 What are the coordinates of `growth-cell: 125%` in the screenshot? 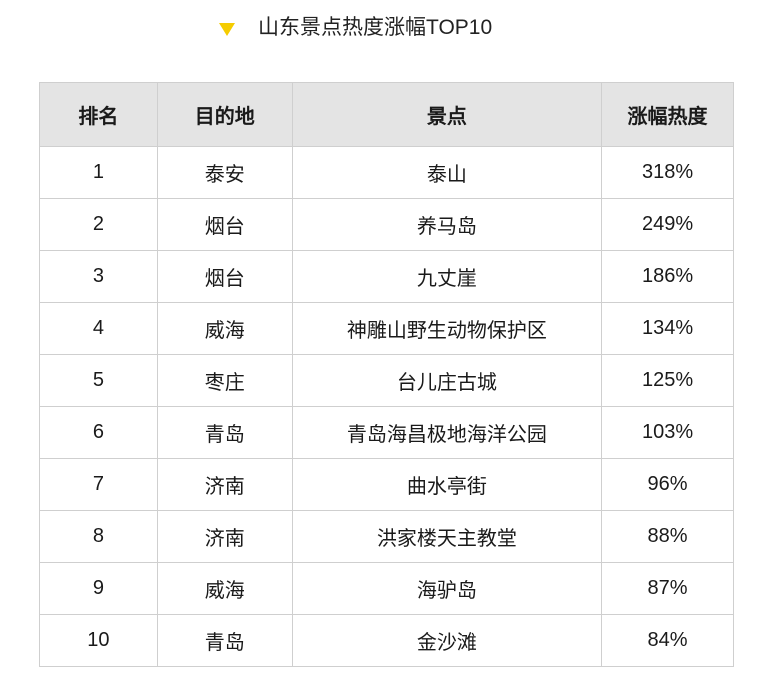 It's located at (667, 380).